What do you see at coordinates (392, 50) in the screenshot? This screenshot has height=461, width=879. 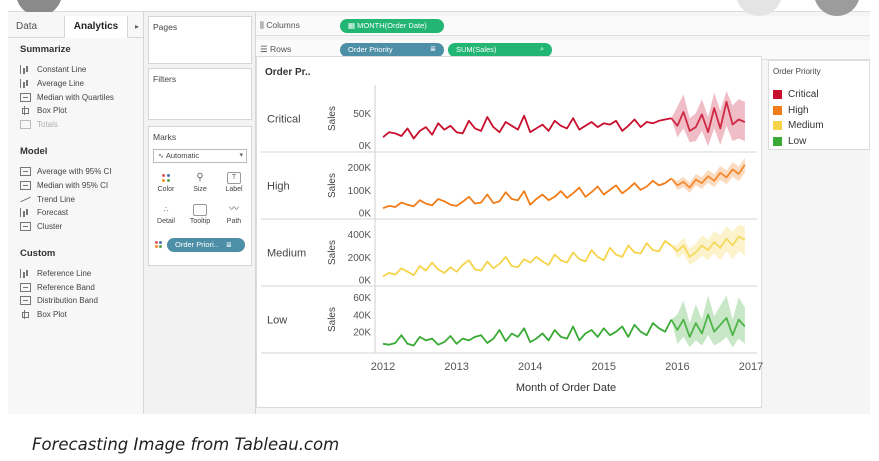 I see `rows-pill-order-priority: Order Priority ≣` at bounding box center [392, 50].